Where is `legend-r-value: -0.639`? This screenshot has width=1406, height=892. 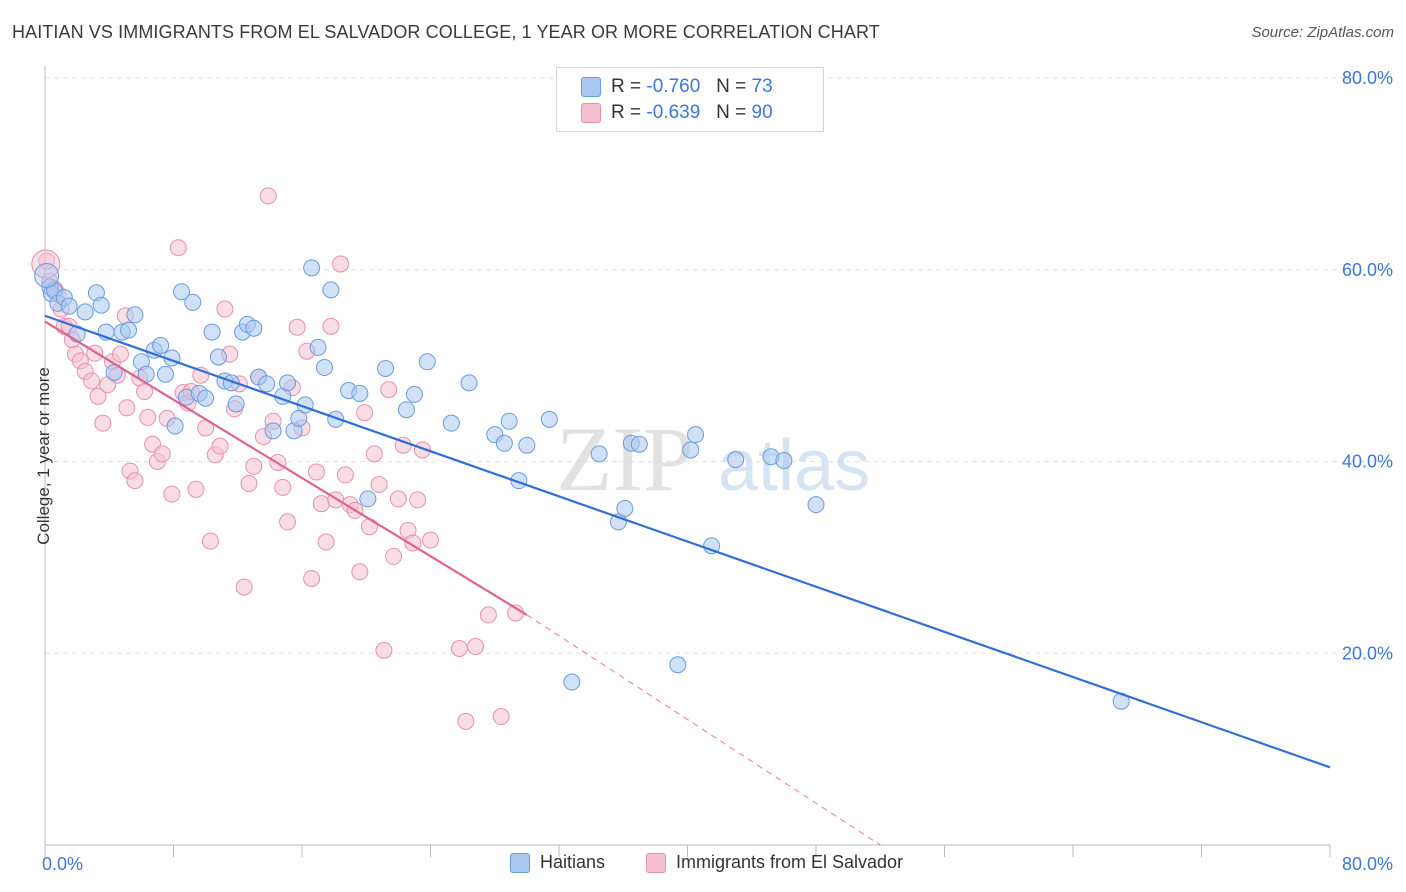 legend-r-value: -0.639 is located at coordinates (673, 112).